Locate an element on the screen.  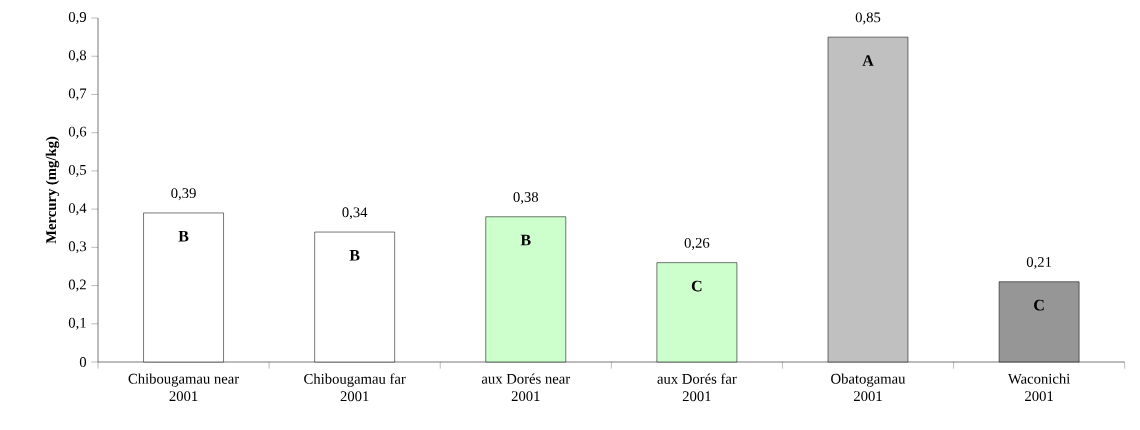
data-label: 0,39 is located at coordinates (183, 194).